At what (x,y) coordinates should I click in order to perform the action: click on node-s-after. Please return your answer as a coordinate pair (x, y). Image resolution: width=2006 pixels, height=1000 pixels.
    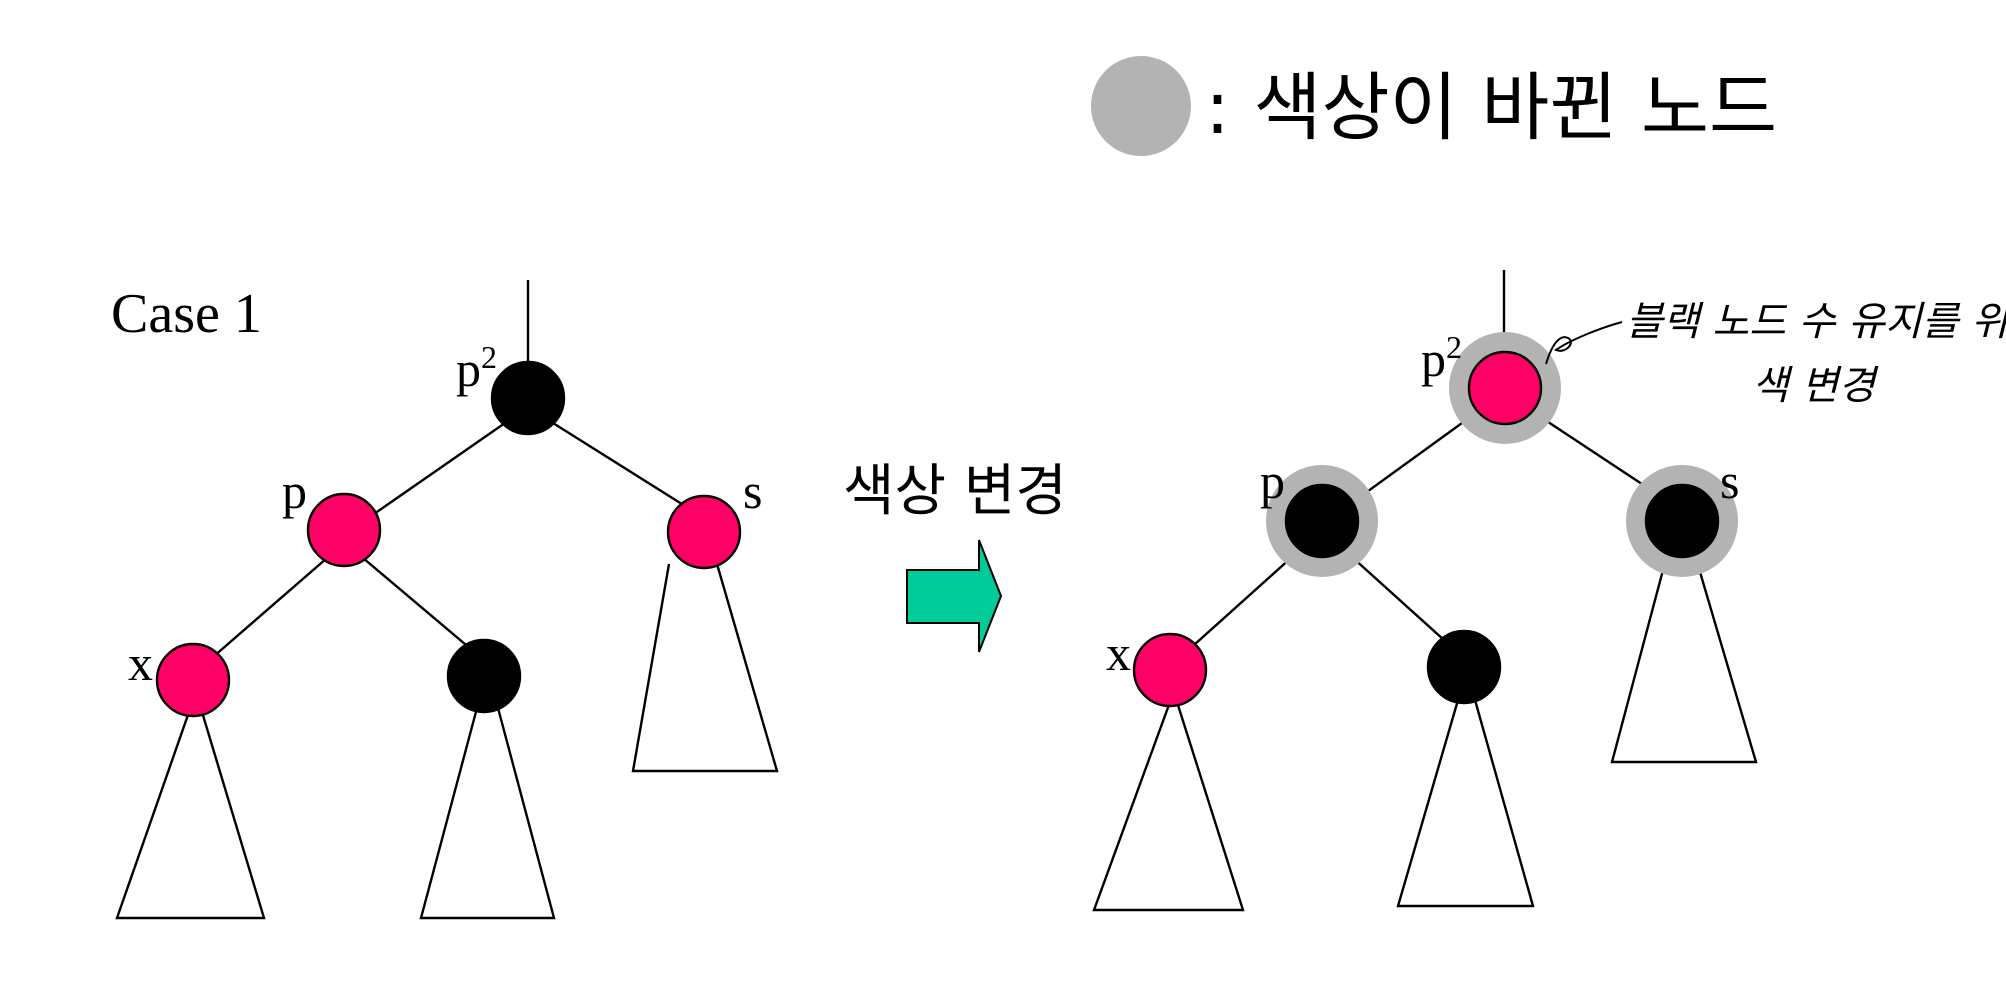
    Looking at the image, I should click on (1682, 521).